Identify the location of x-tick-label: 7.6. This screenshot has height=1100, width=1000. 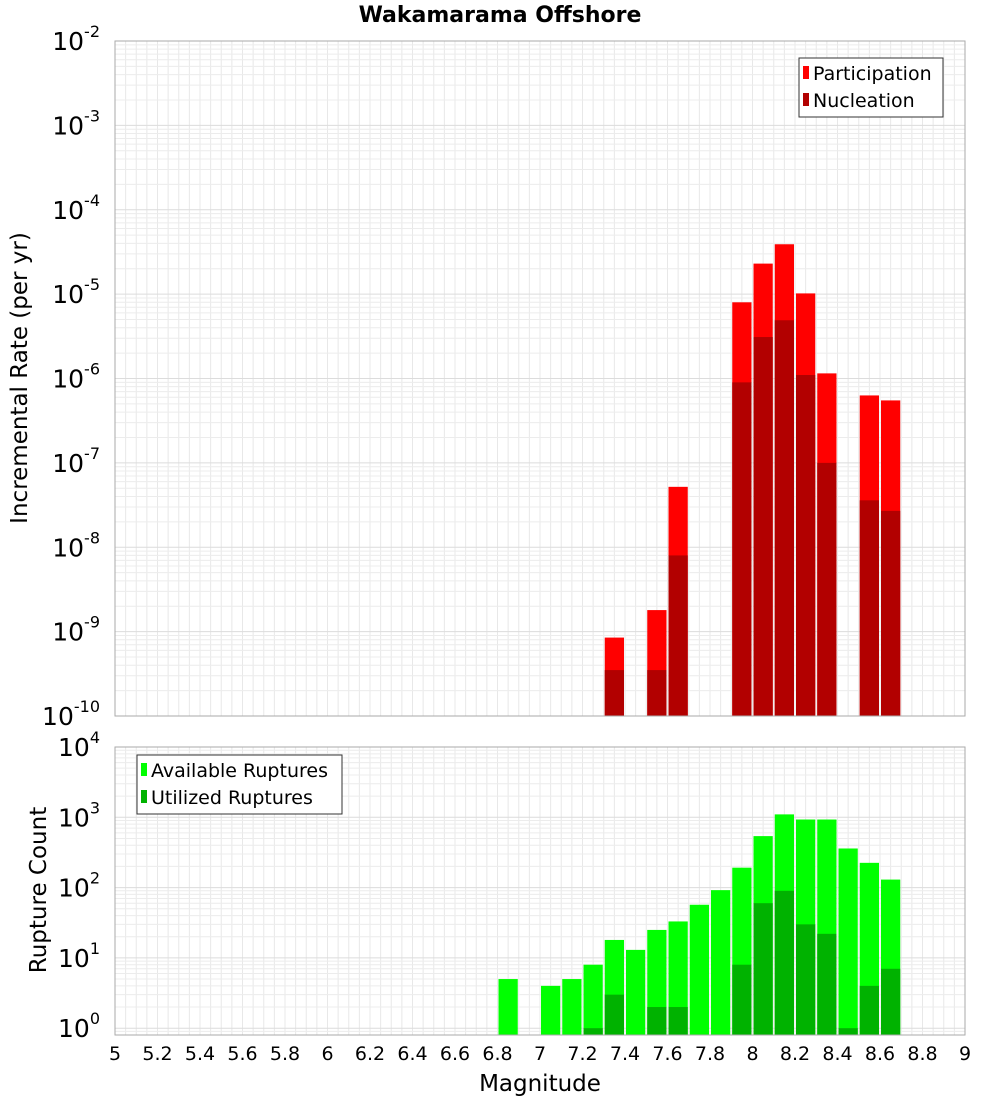
(667, 1054).